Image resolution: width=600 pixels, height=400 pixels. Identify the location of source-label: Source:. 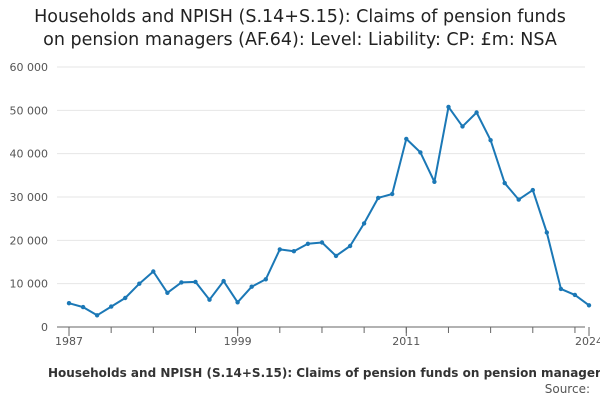
(567, 389).